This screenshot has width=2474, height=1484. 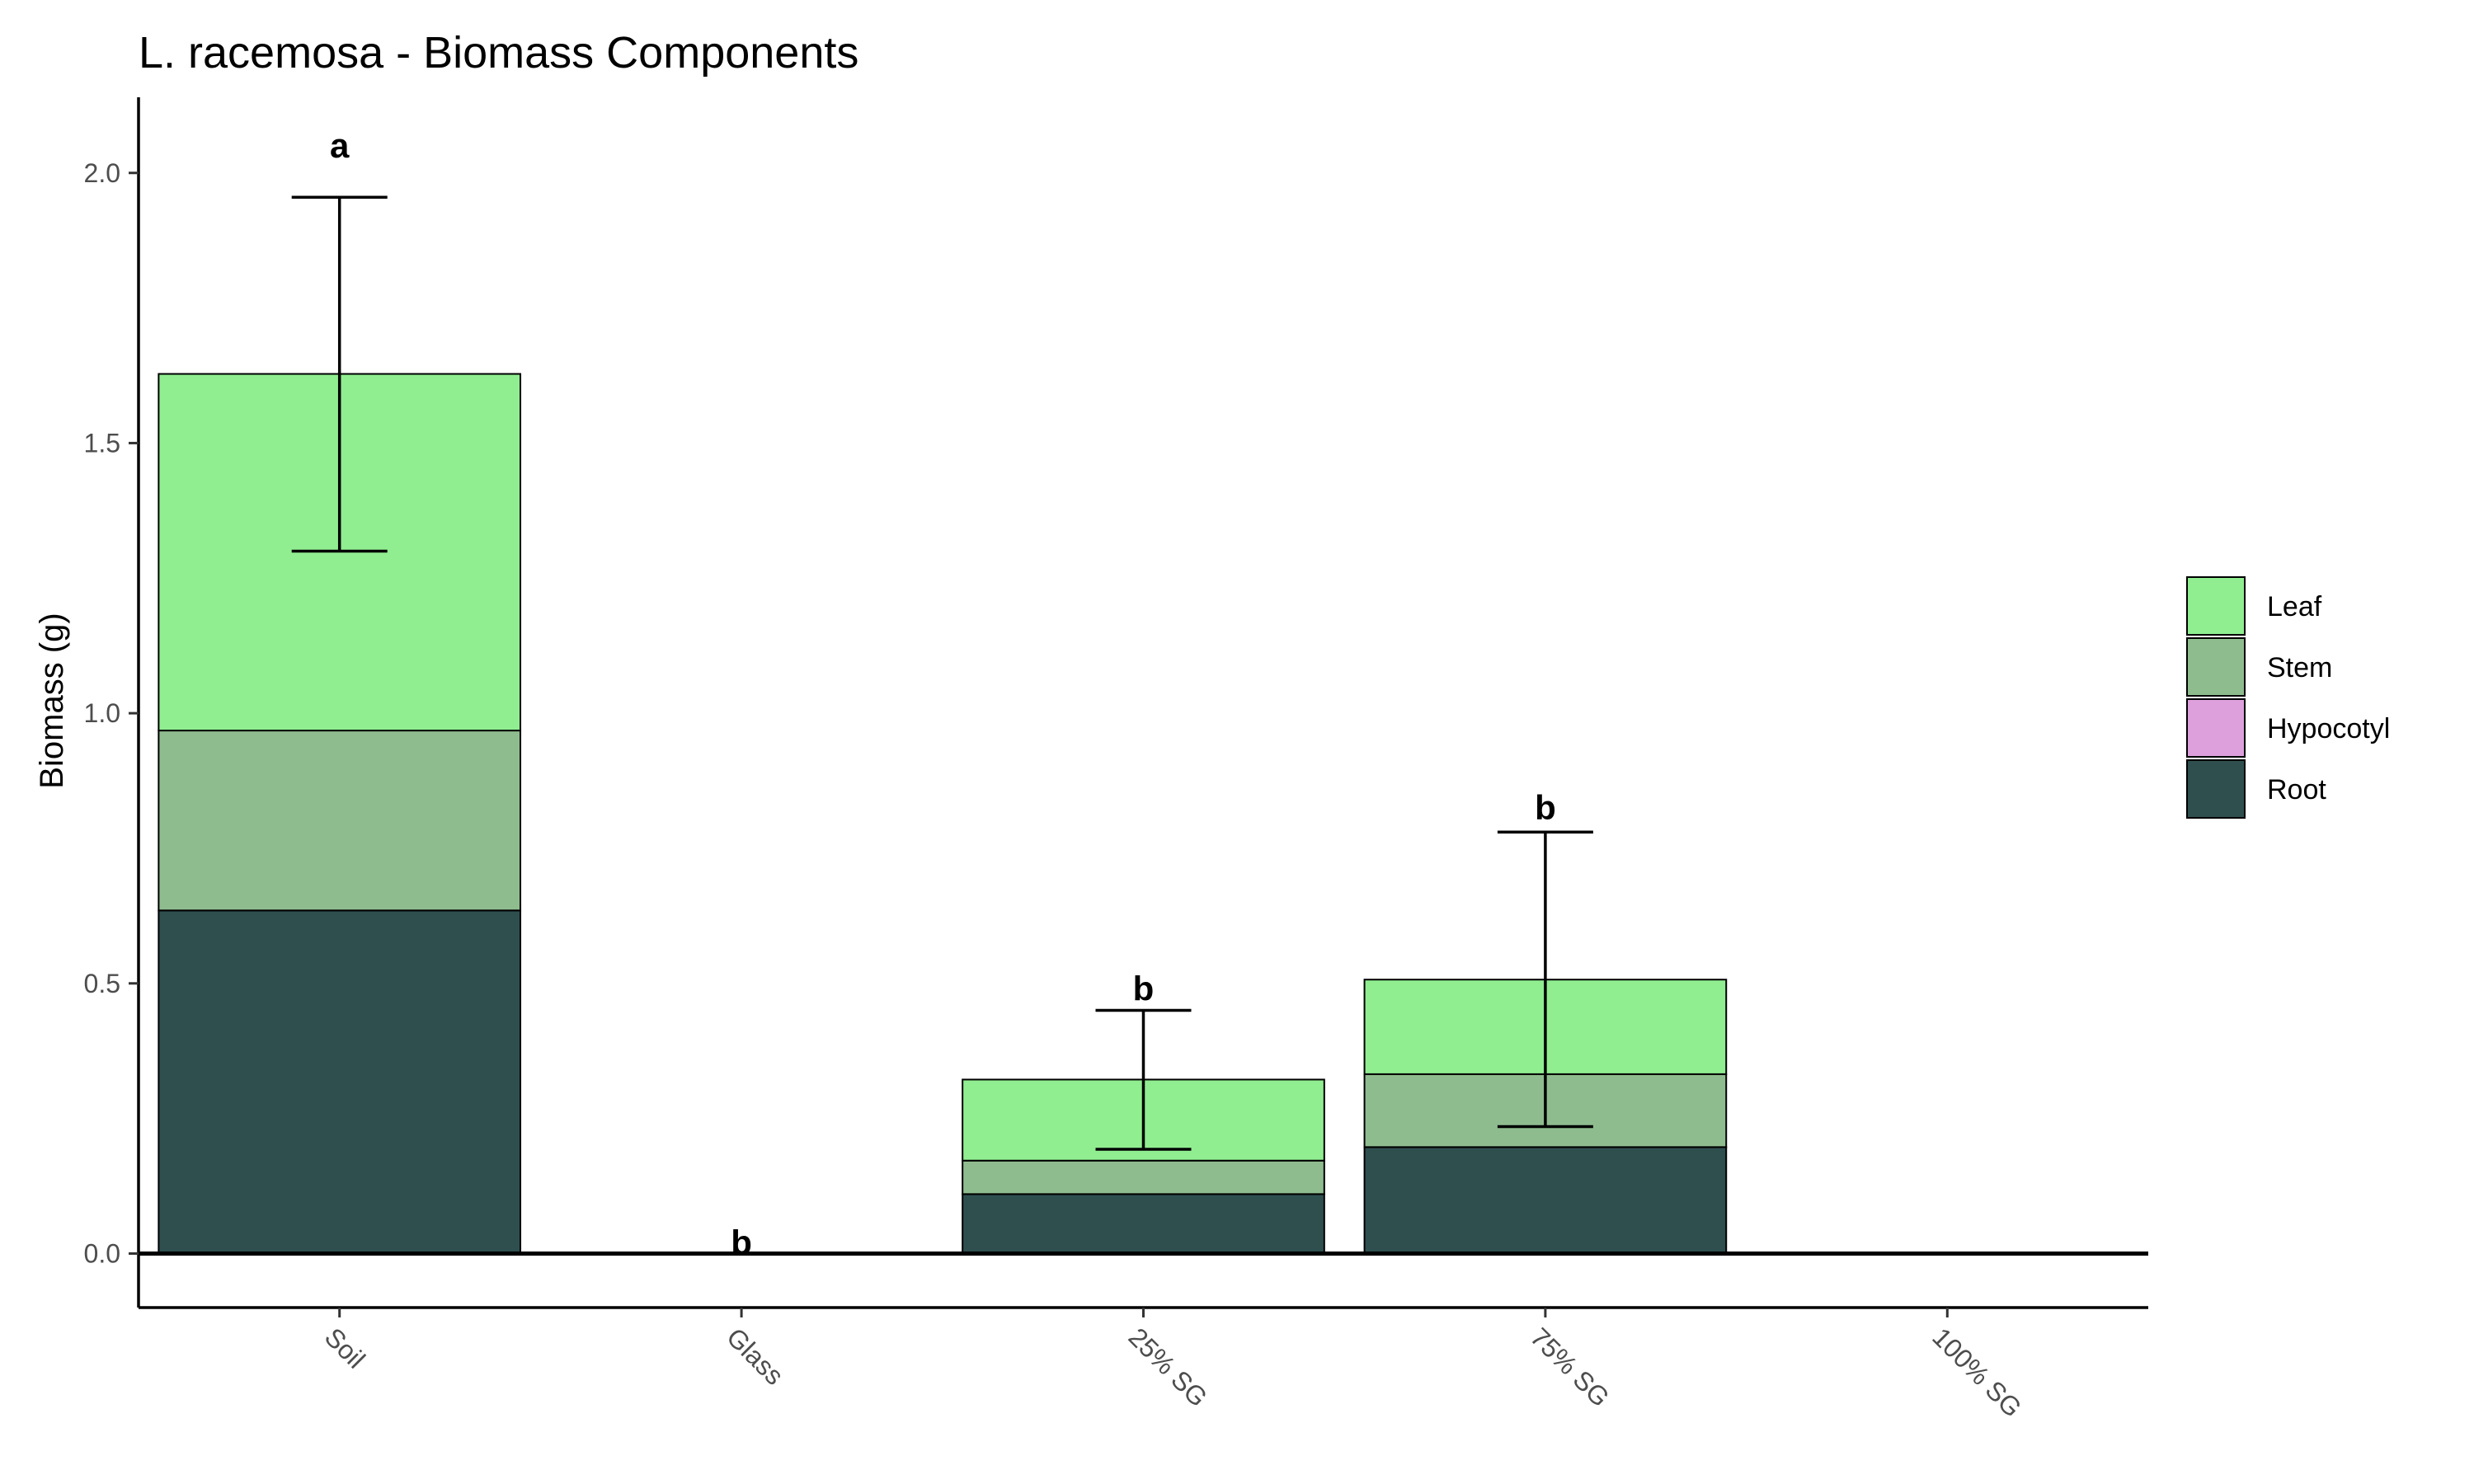 I want to click on y-tick-label: 2.0, so click(x=102, y=173).